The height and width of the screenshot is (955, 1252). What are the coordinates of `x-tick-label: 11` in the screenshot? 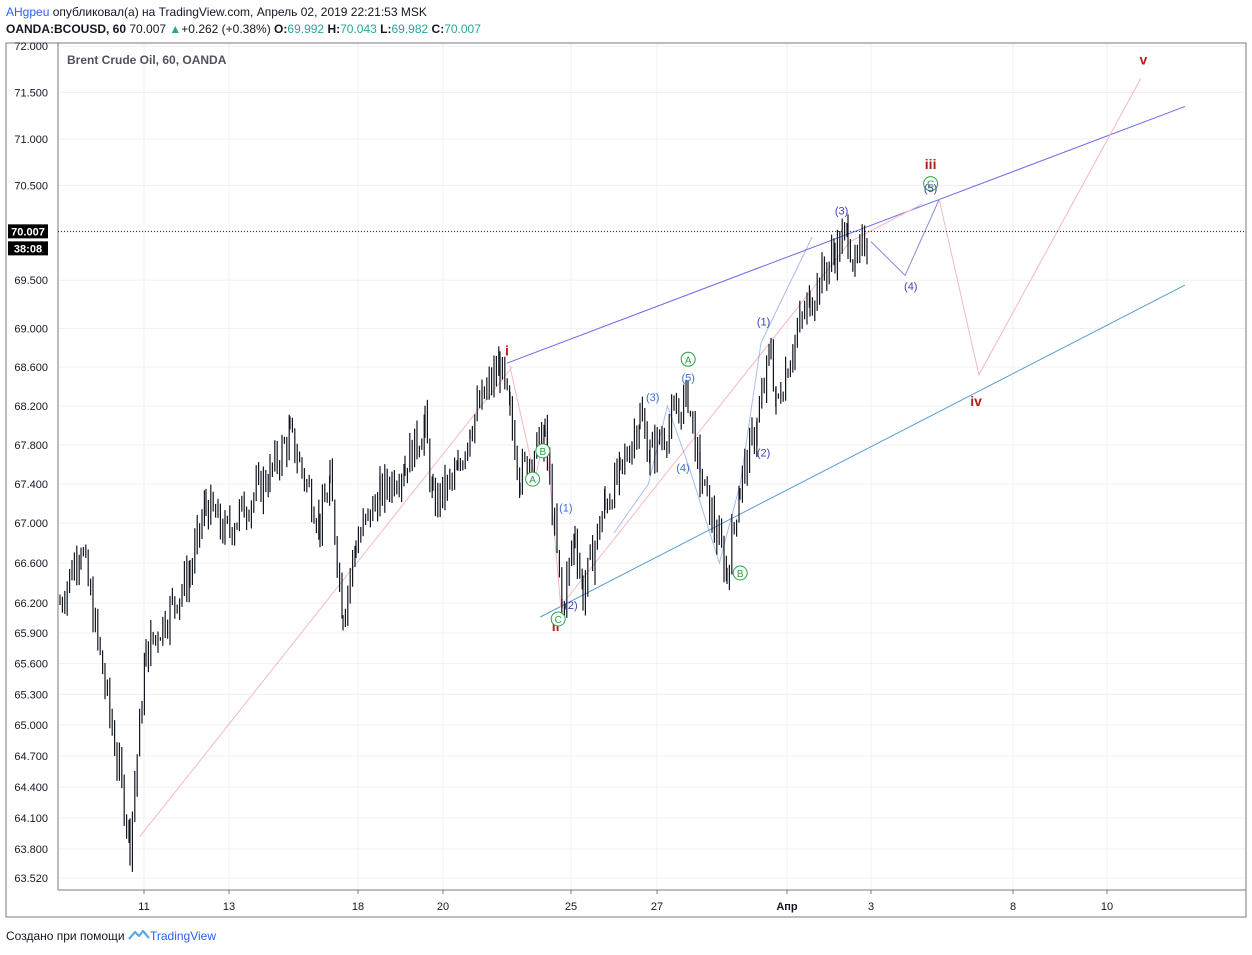 It's located at (143, 907).